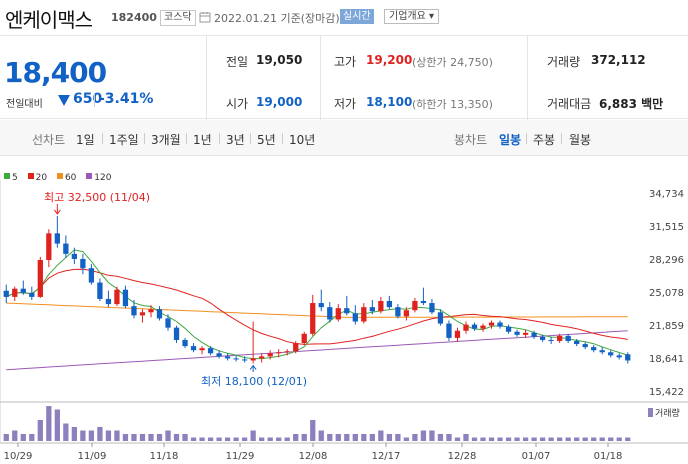  I want to click on tab-weekly: 주봉, so click(544, 140).